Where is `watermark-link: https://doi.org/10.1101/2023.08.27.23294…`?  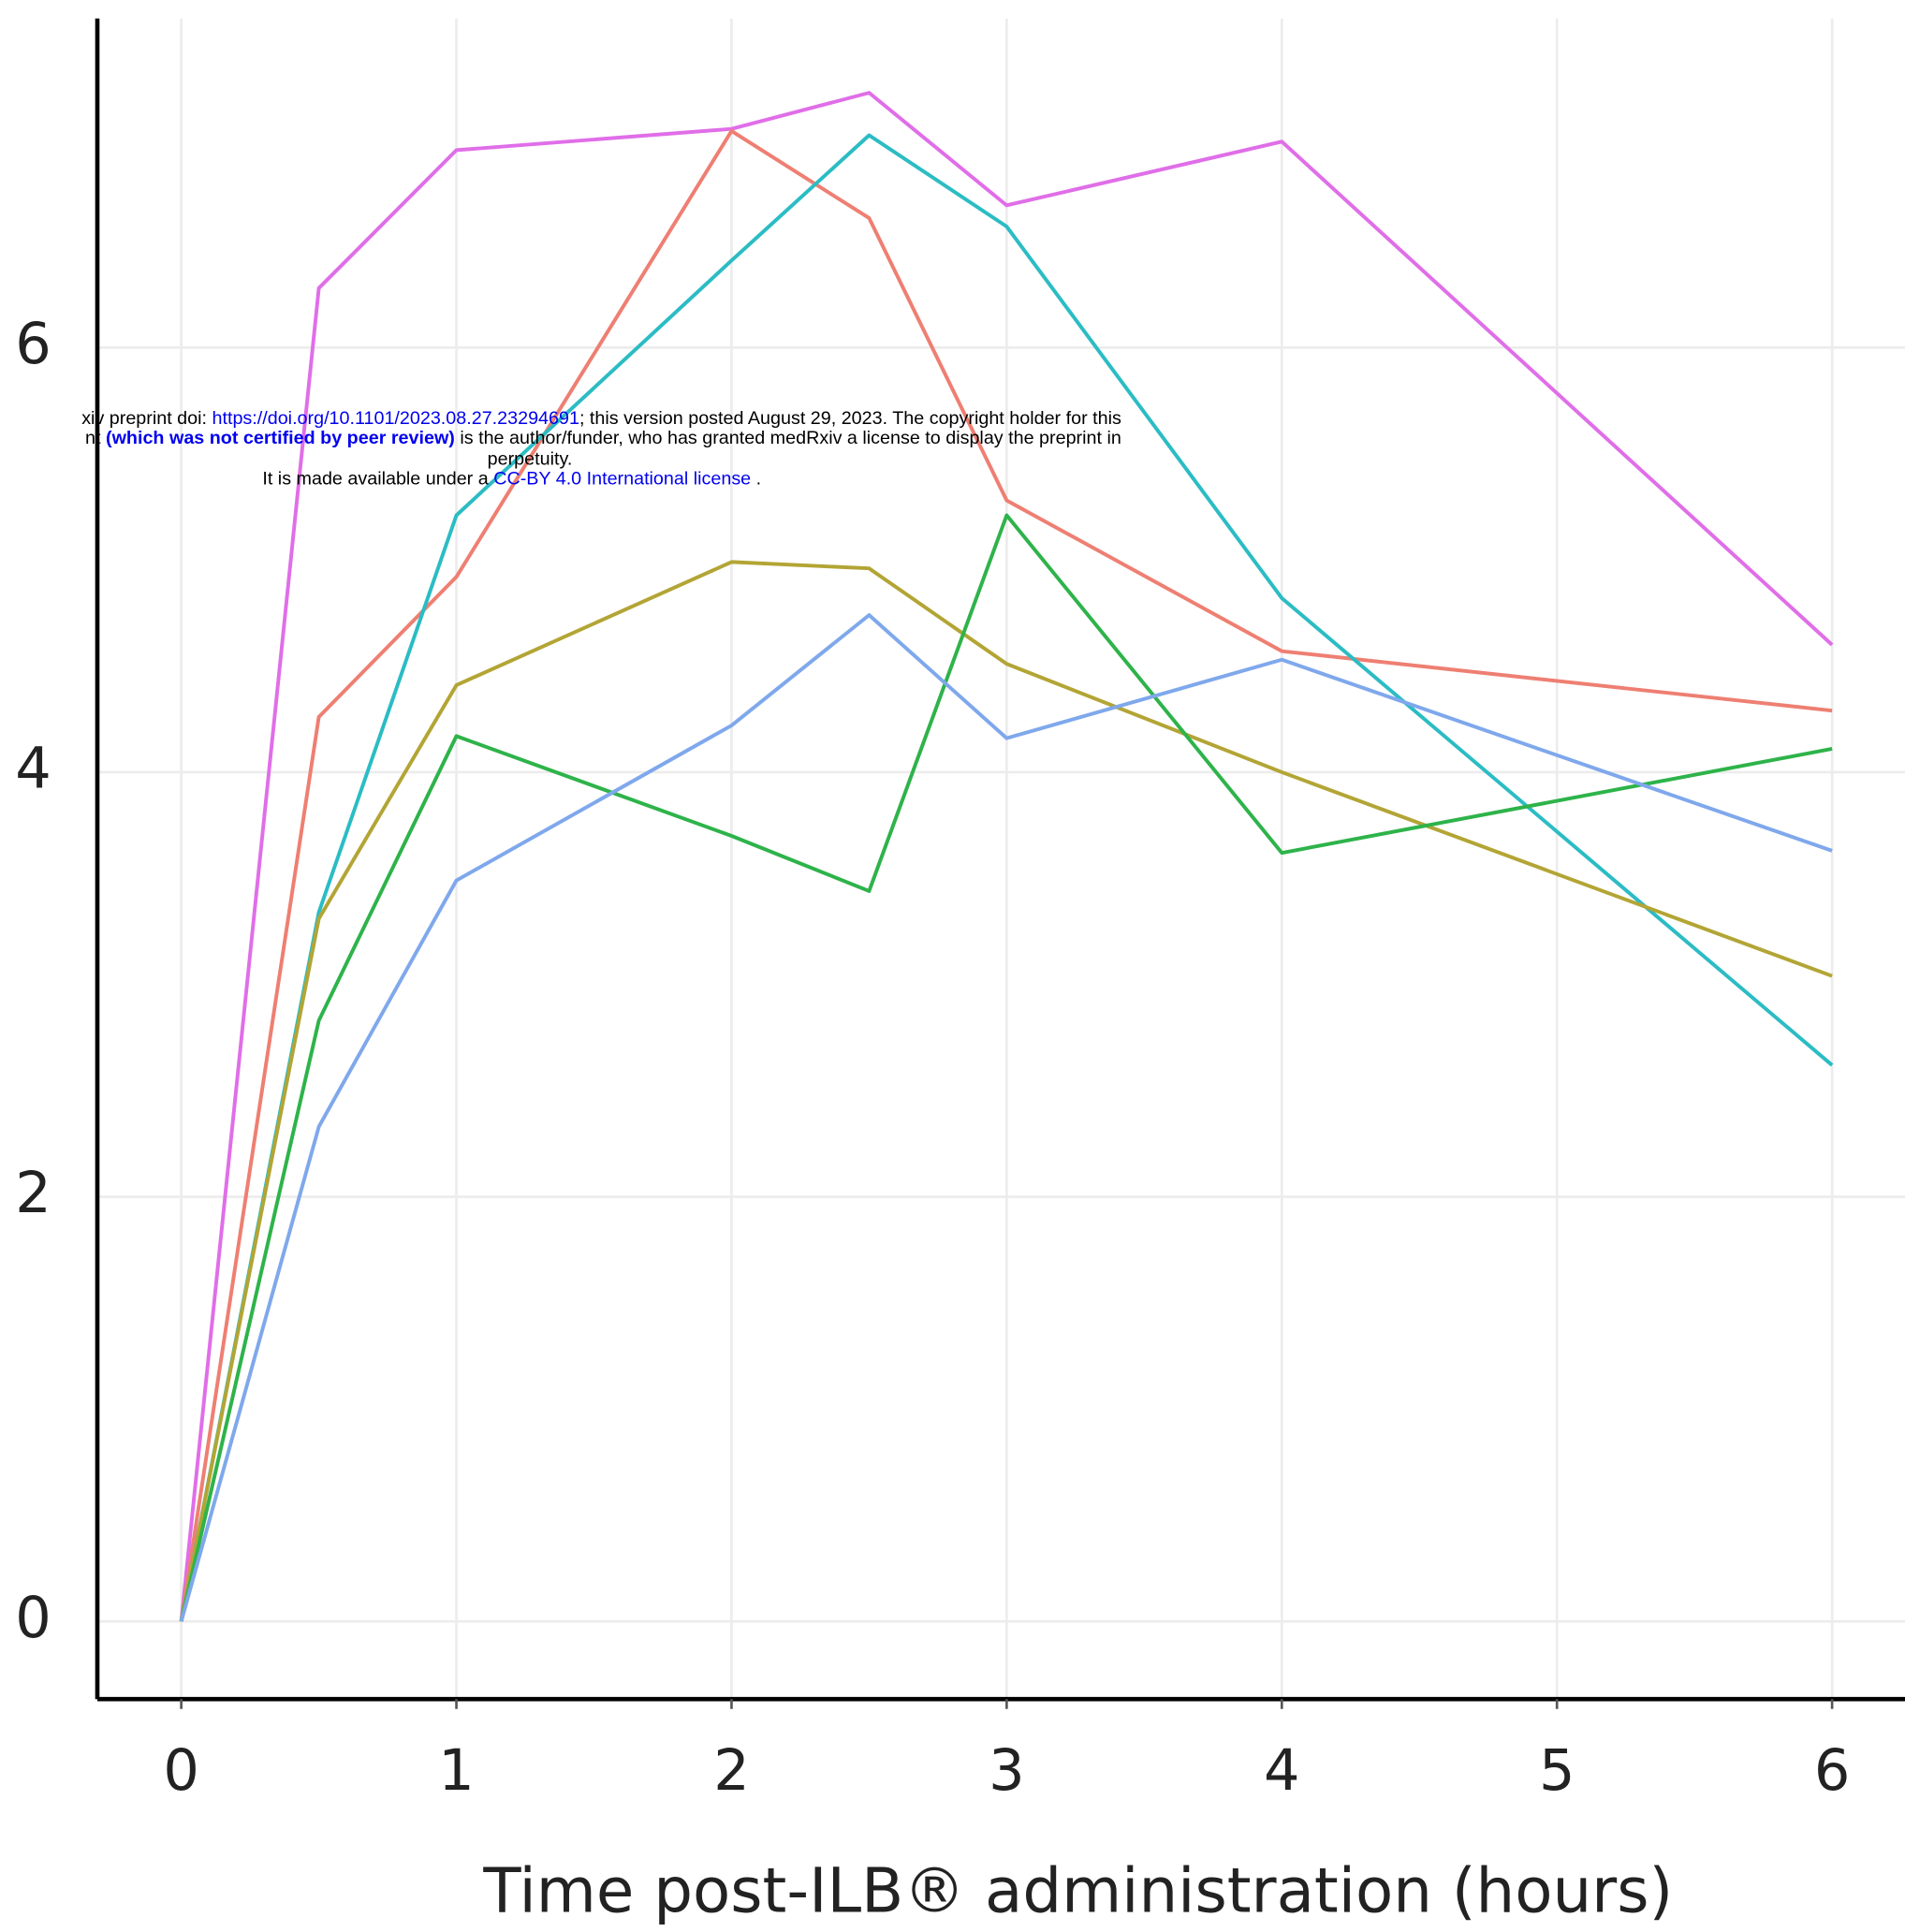 watermark-link: https://doi.org/10.1101/2023.08.27.23294… is located at coordinates (395, 418).